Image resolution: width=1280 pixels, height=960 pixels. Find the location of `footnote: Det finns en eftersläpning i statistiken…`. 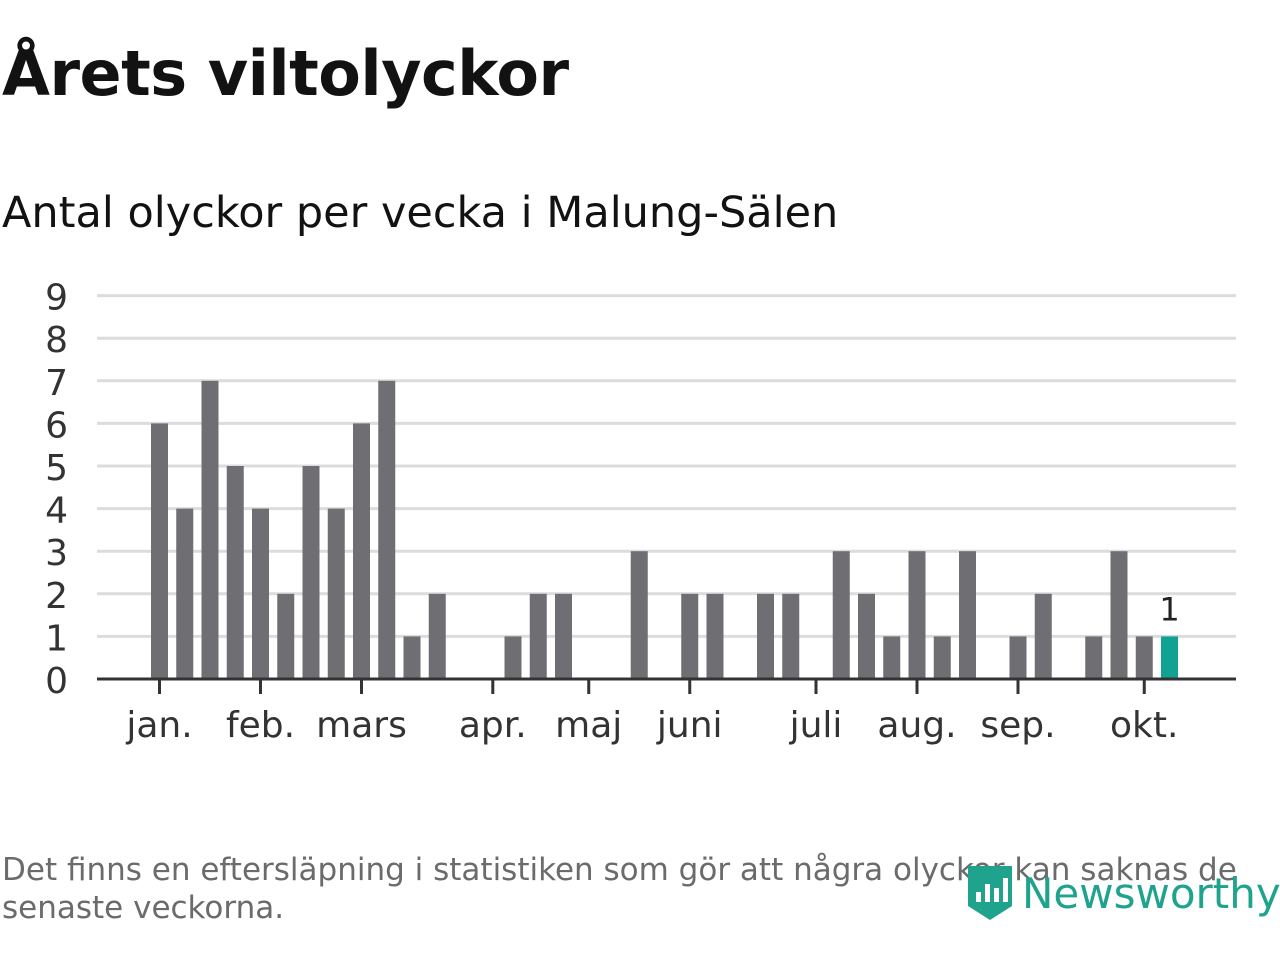

footnote: Det finns en eftersläpning i statistiken… is located at coordinates (619, 889).